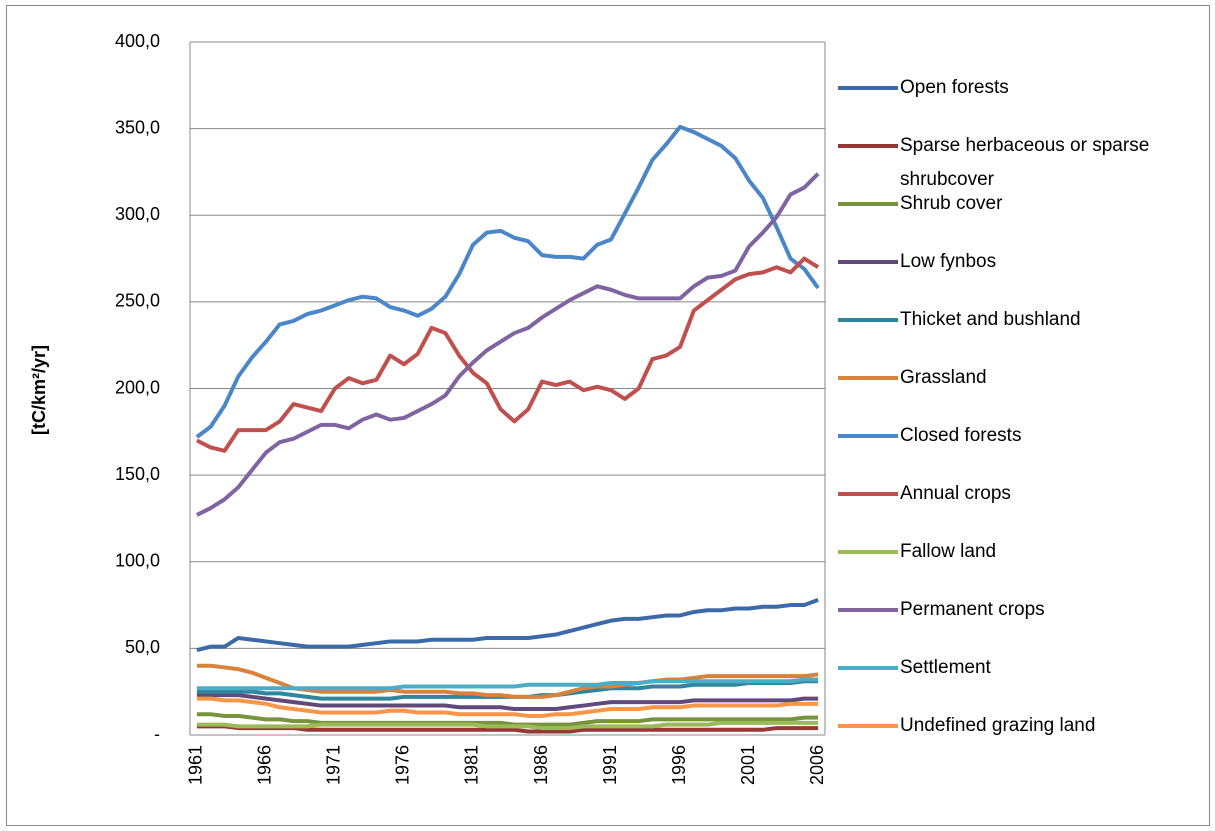 This screenshot has width=1215, height=831. I want to click on legend-label: Closed forests, so click(961, 435).